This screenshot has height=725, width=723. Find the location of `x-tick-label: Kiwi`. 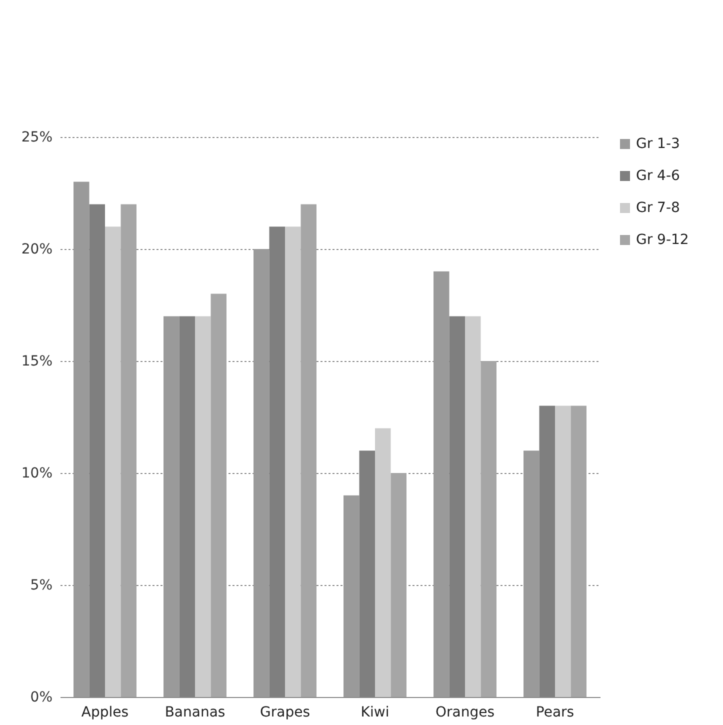

x-tick-label: Kiwi is located at coordinates (375, 712).